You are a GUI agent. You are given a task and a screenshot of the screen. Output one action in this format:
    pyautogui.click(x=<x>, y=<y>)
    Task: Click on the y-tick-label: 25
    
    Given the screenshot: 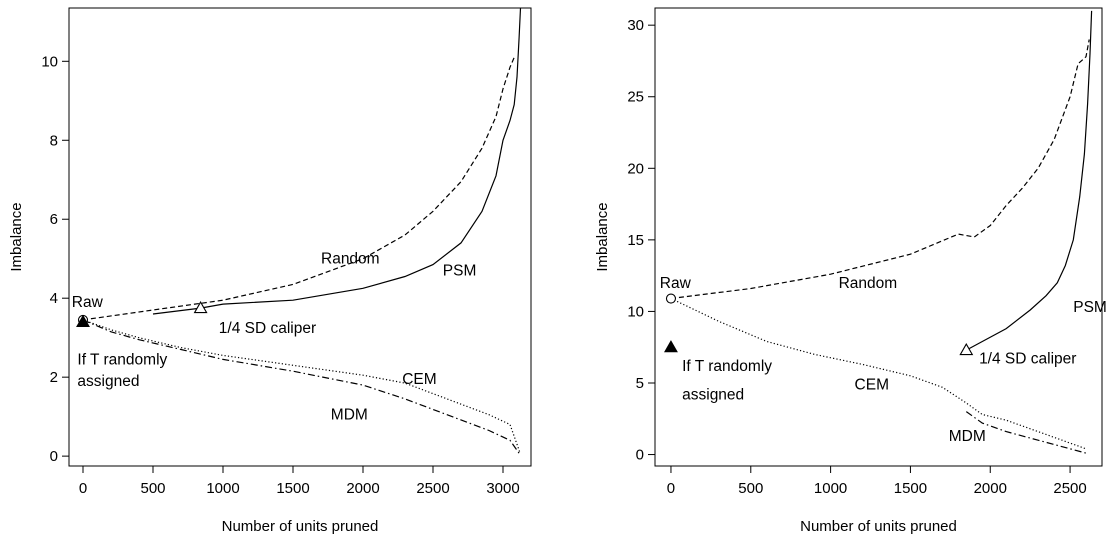 What is the action you would take?
    pyautogui.click(x=635, y=97)
    